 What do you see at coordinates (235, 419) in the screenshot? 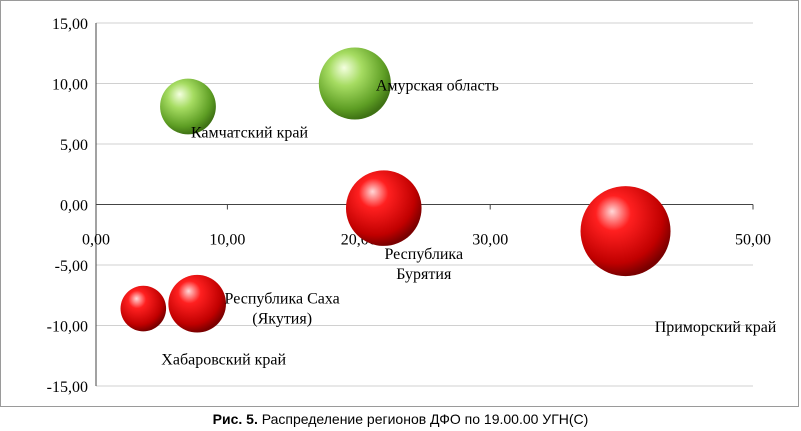
I see `caption-prefix: Рис. 5.` at bounding box center [235, 419].